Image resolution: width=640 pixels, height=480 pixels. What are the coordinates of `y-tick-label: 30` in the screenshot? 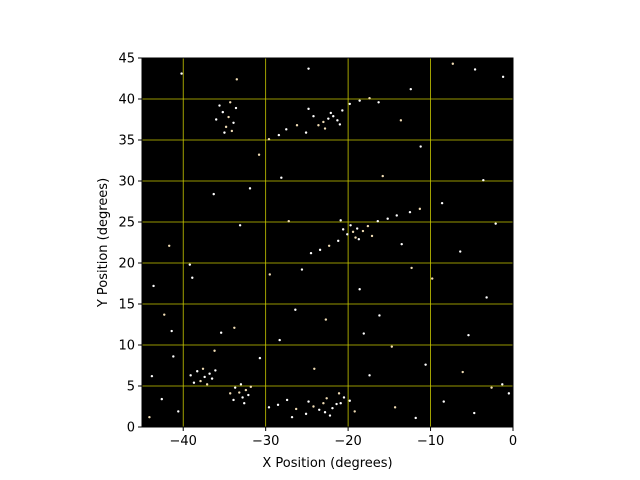 It's located at (126, 182).